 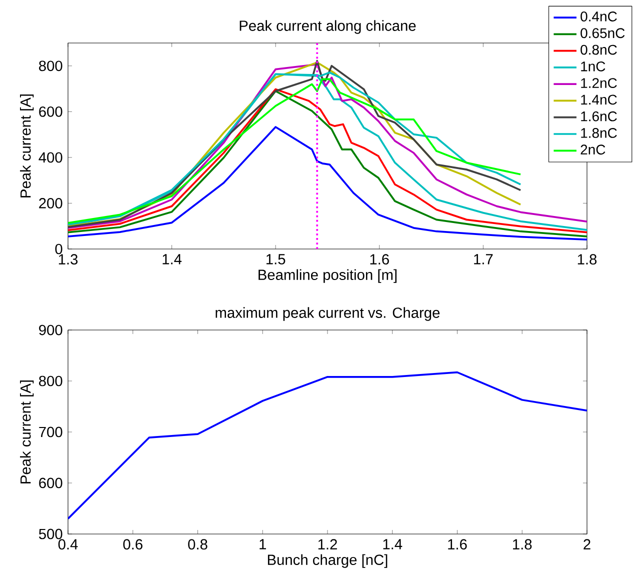 I want to click on legend-label: 1.4nC, so click(x=599, y=99).